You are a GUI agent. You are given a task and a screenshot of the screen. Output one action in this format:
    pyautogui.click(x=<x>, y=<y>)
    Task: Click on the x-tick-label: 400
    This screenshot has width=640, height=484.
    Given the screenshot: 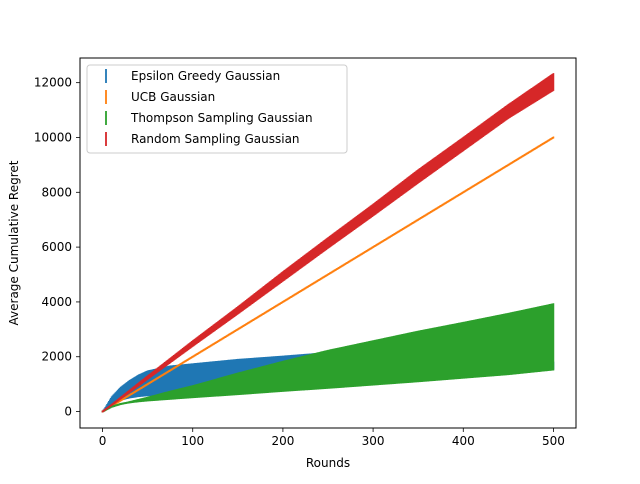 What is the action you would take?
    pyautogui.click(x=463, y=441)
    